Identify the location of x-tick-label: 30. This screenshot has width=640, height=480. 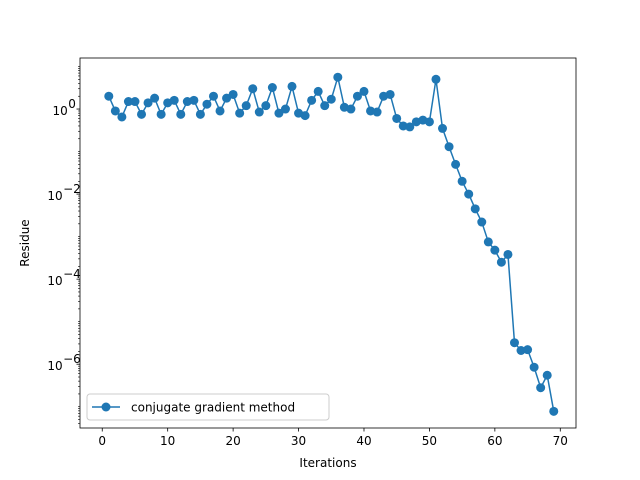
(298, 441).